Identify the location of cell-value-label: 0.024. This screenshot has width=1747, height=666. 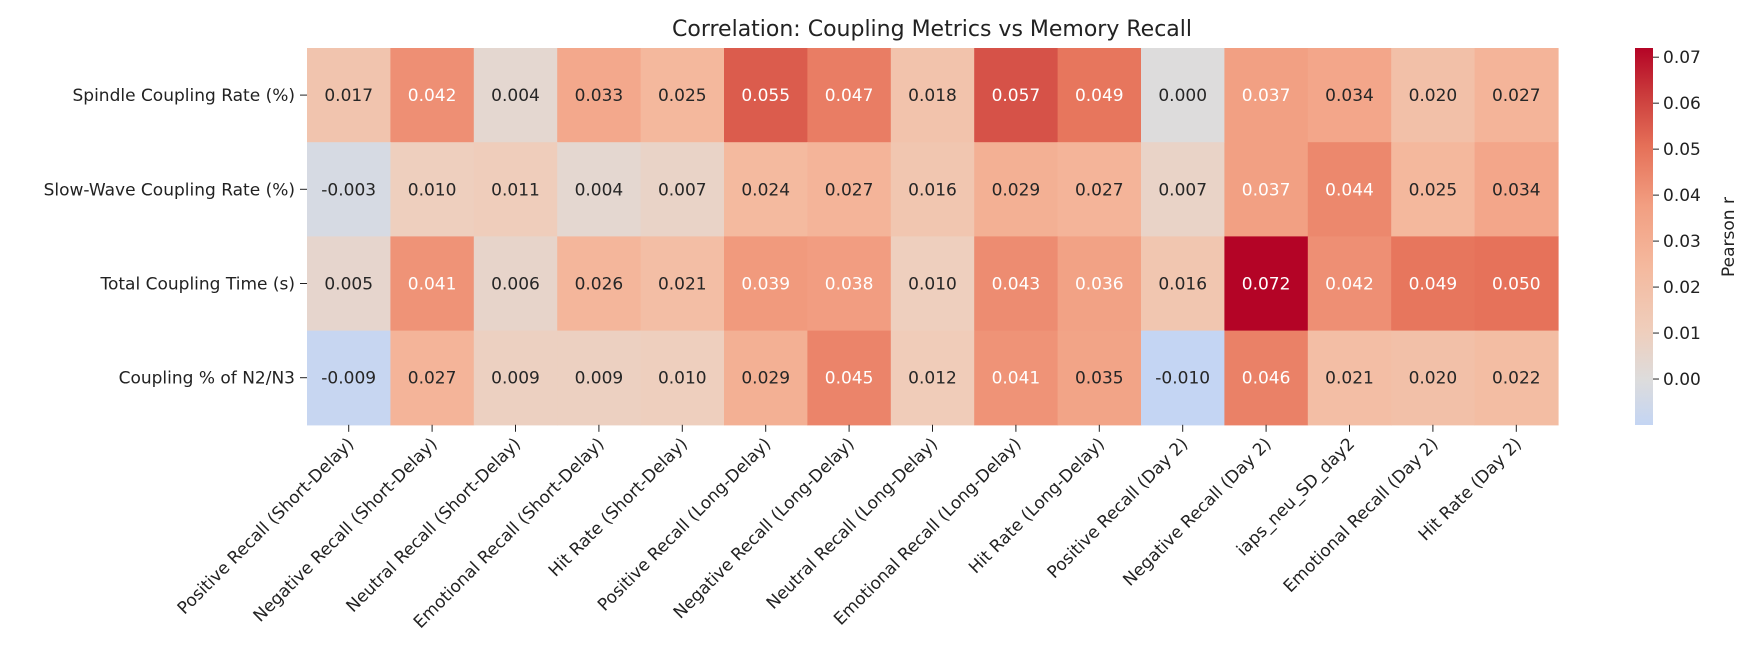
(765, 190).